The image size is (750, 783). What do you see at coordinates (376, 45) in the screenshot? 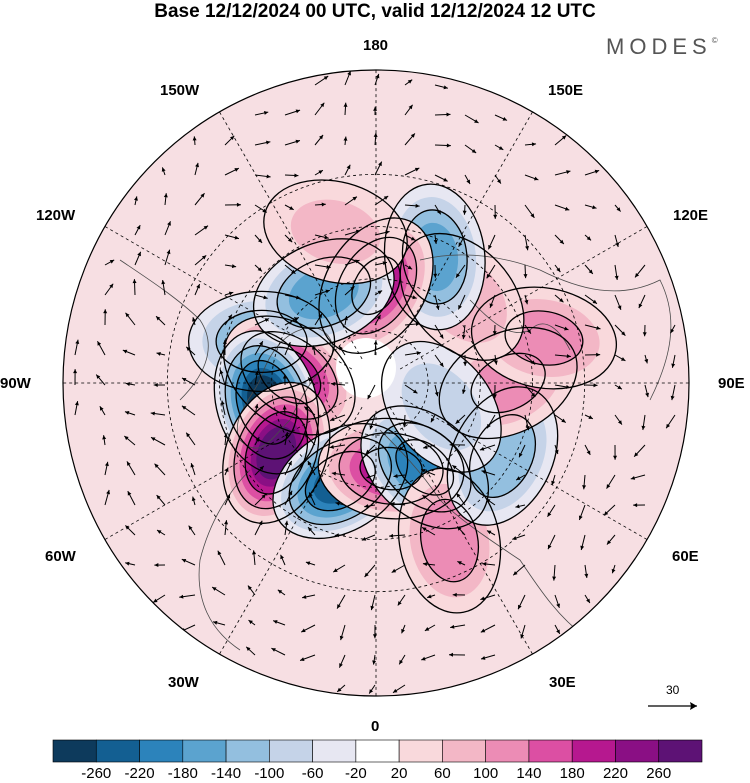
I see `lon-label-180: 180` at bounding box center [376, 45].